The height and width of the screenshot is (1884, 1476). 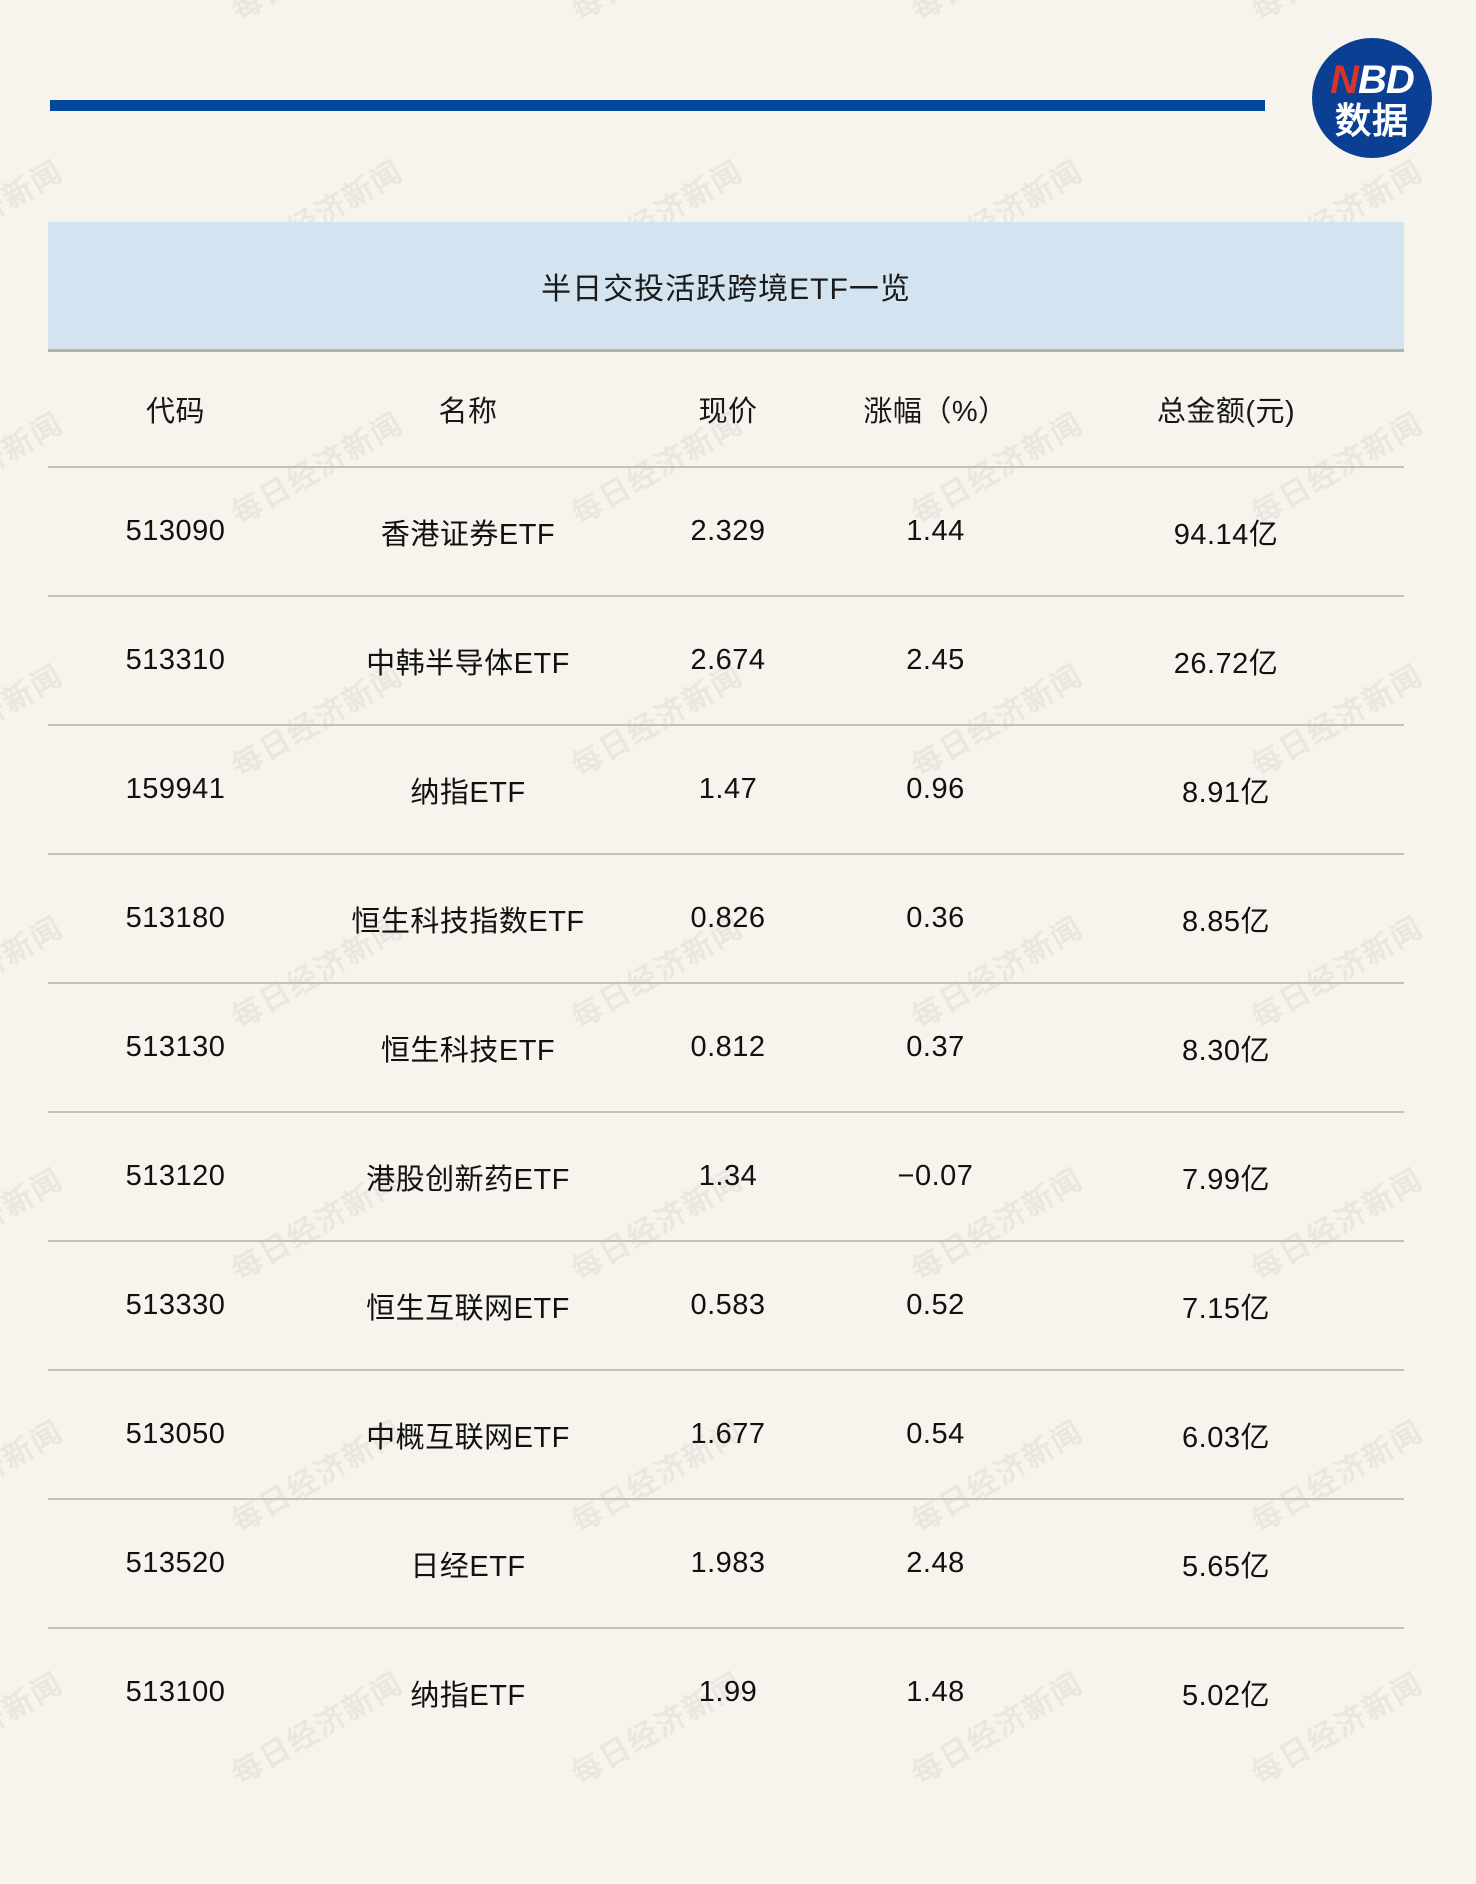 I want to click on cell-price: 2.329, so click(x=728, y=532).